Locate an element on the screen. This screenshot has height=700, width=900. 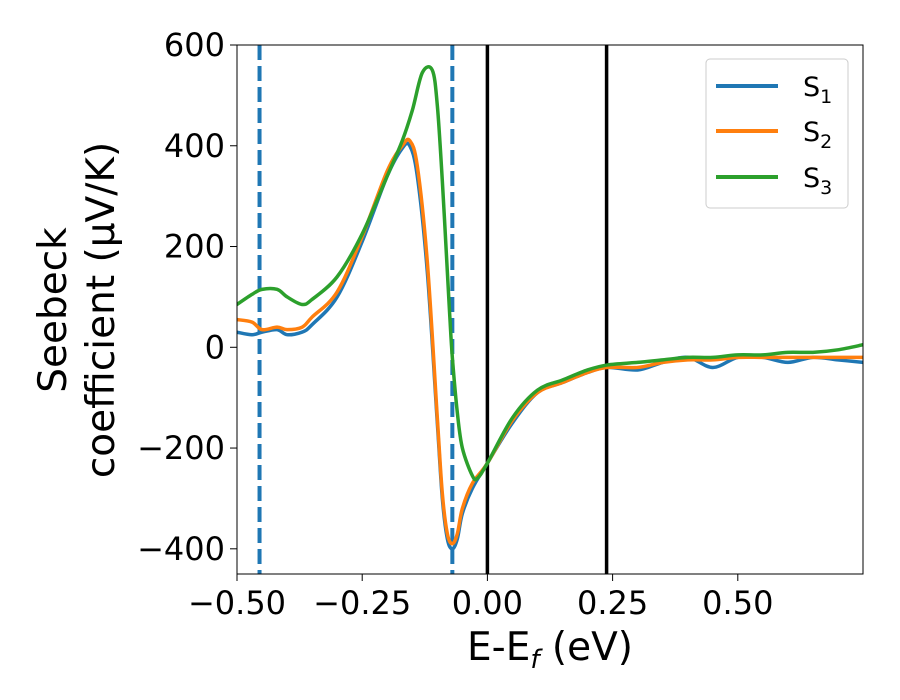
legend-label-s2: S2 is located at coordinates (817, 135).